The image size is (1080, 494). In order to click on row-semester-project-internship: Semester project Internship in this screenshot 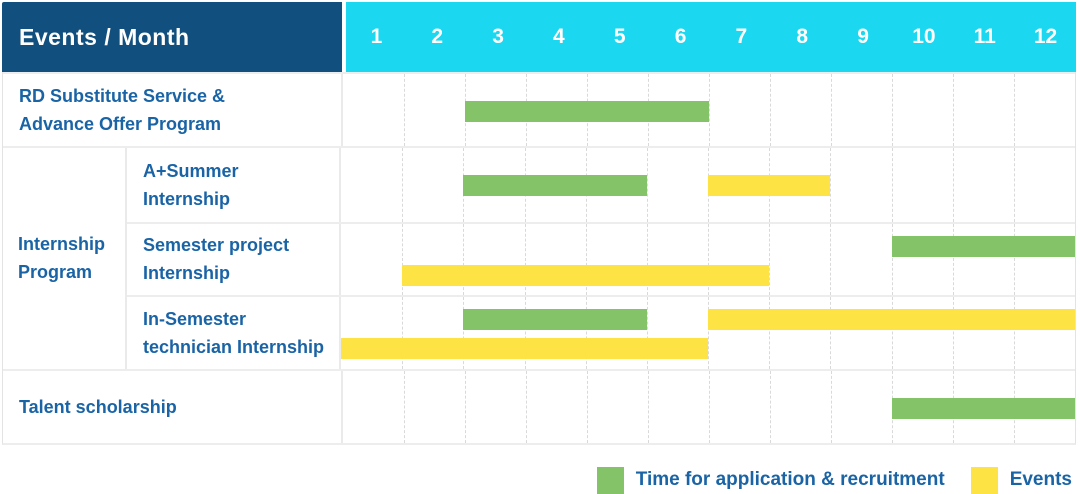, I will do `click(601, 258)`.